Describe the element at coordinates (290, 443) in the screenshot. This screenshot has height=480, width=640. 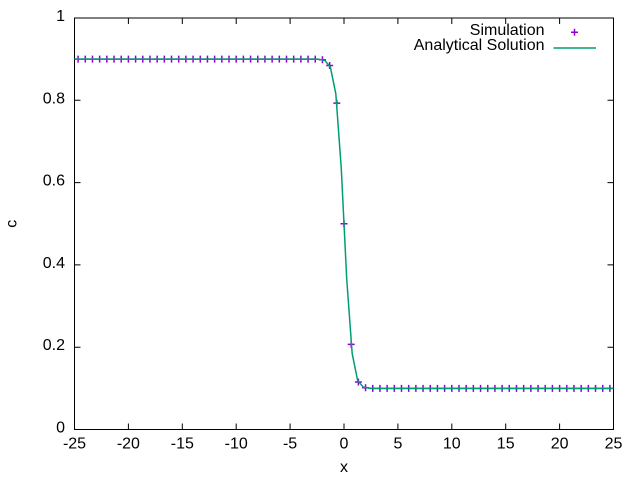
I see `svg-text: -5` at that location.